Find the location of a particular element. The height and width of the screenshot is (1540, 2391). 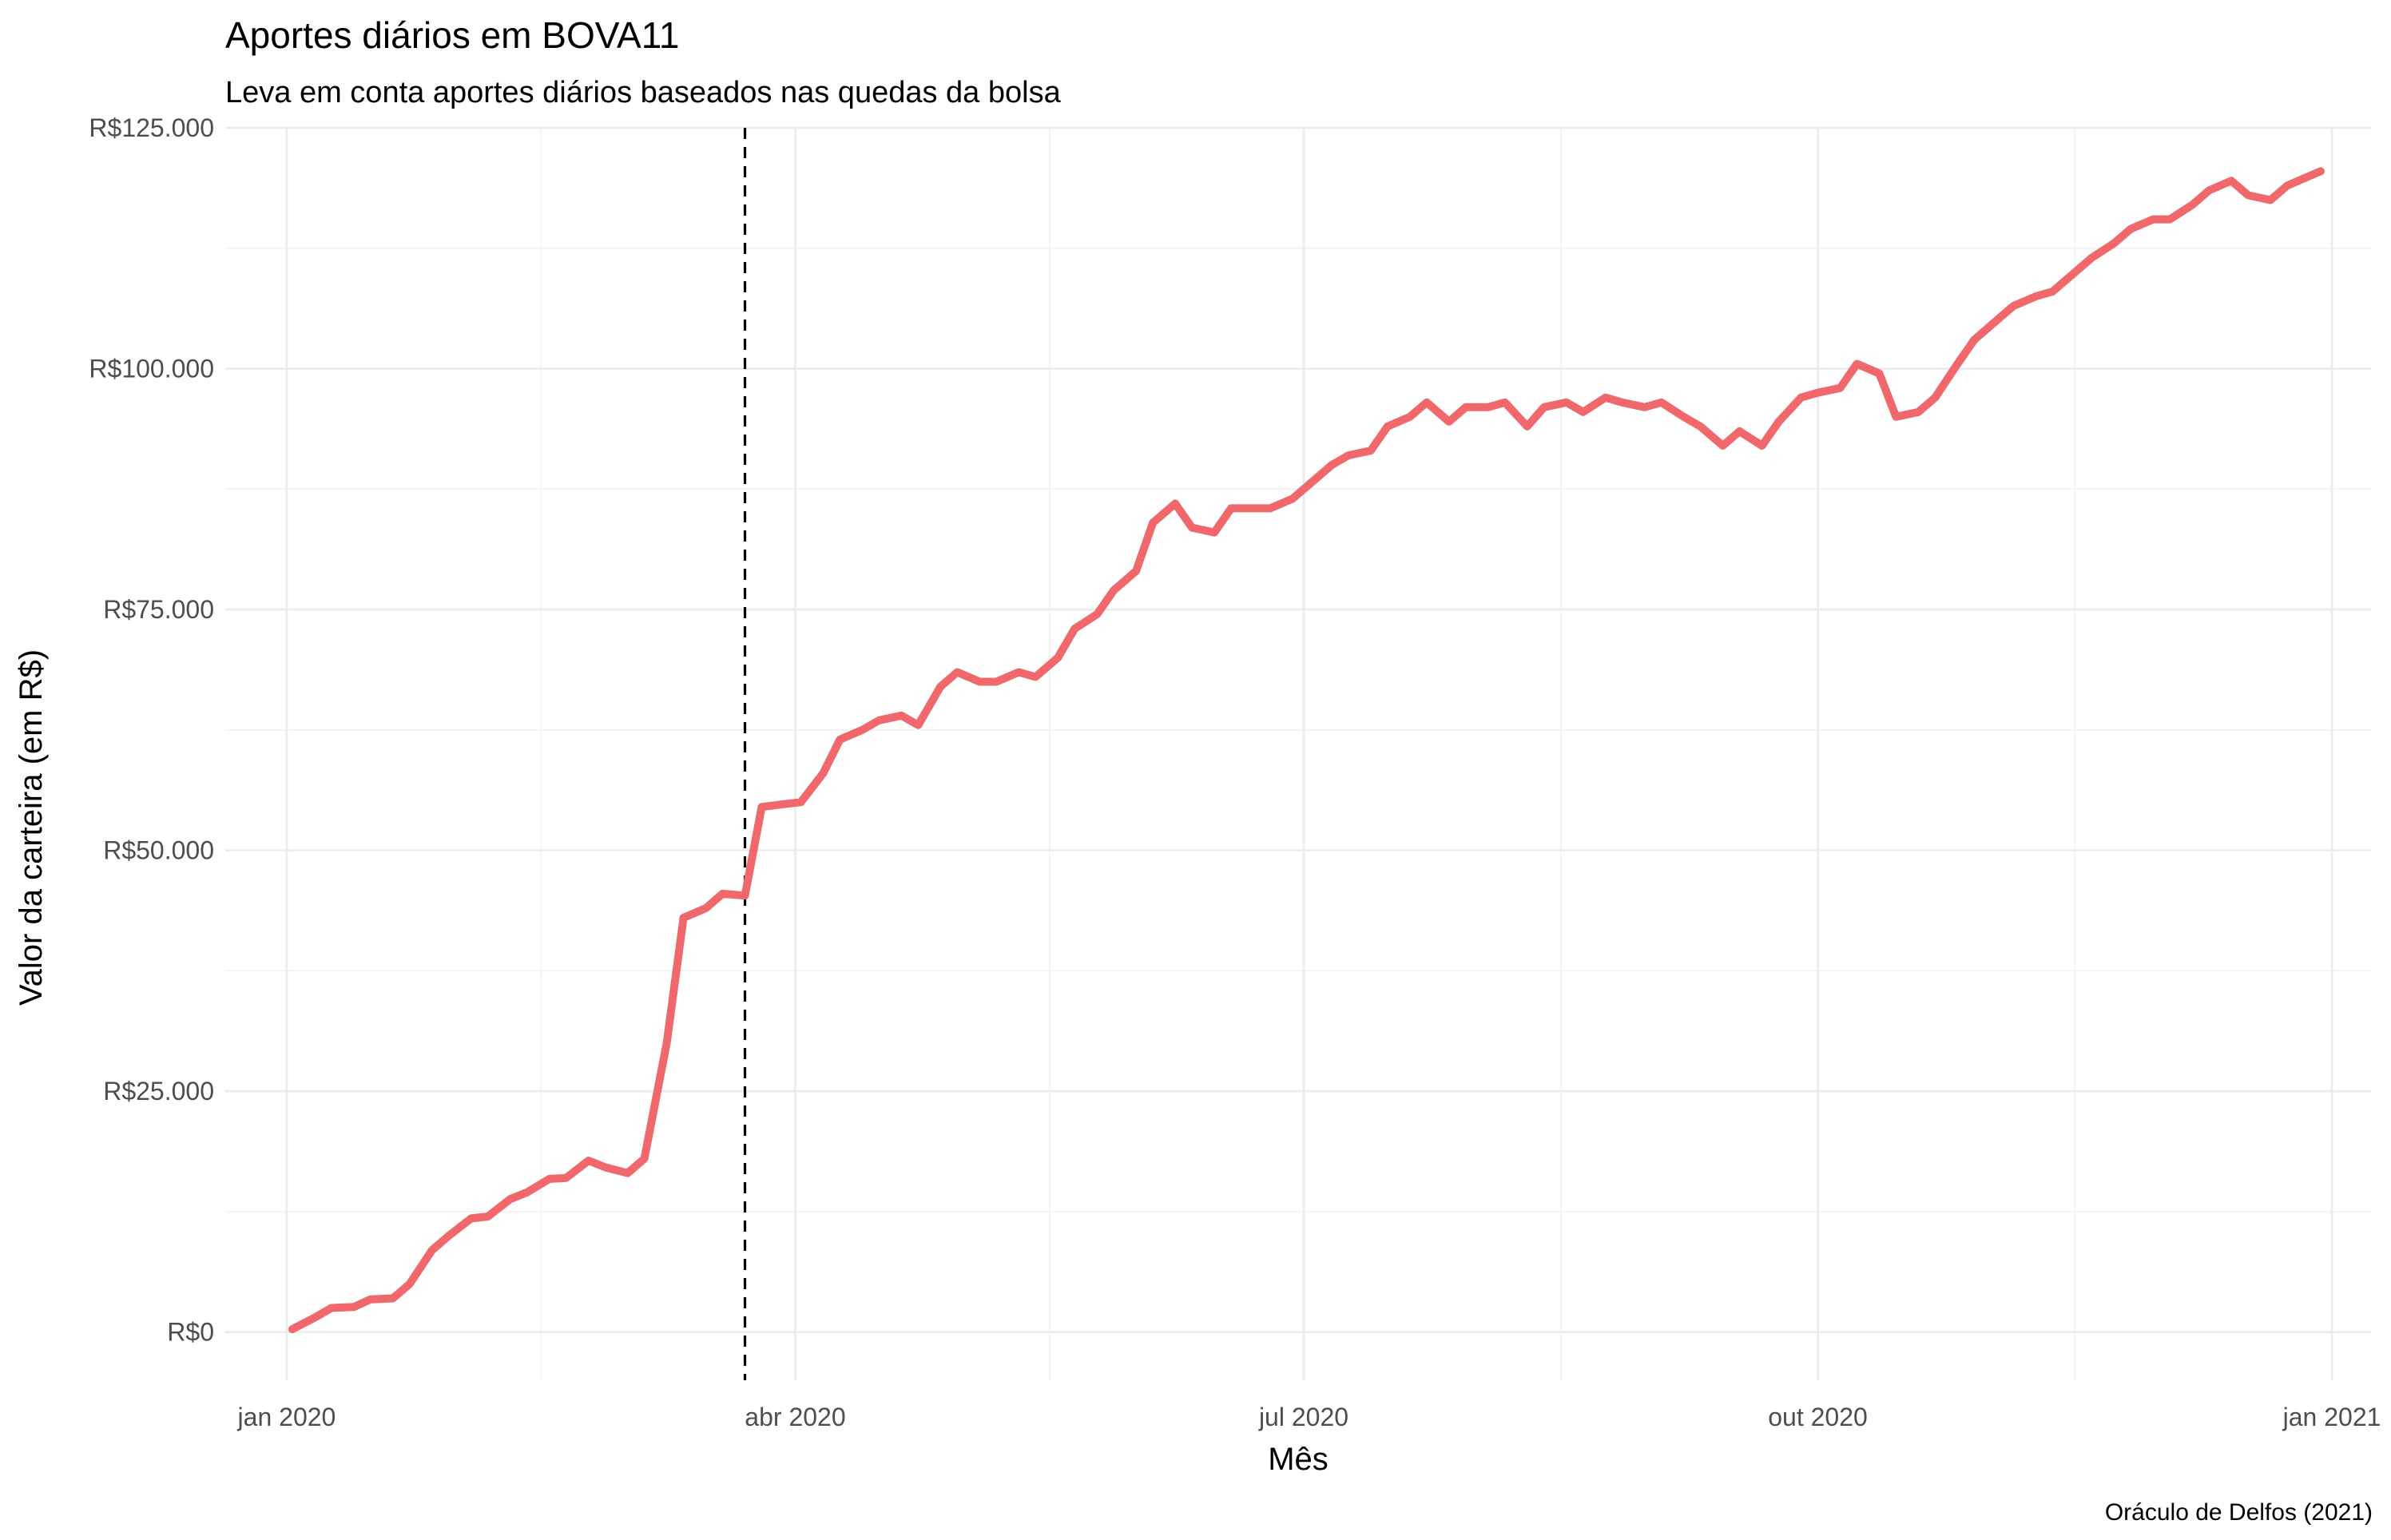

x-axis-ticks: jan 2020 abr 2020 jul 2020 out 2020 jan 2021 is located at coordinates (1309, 1417).